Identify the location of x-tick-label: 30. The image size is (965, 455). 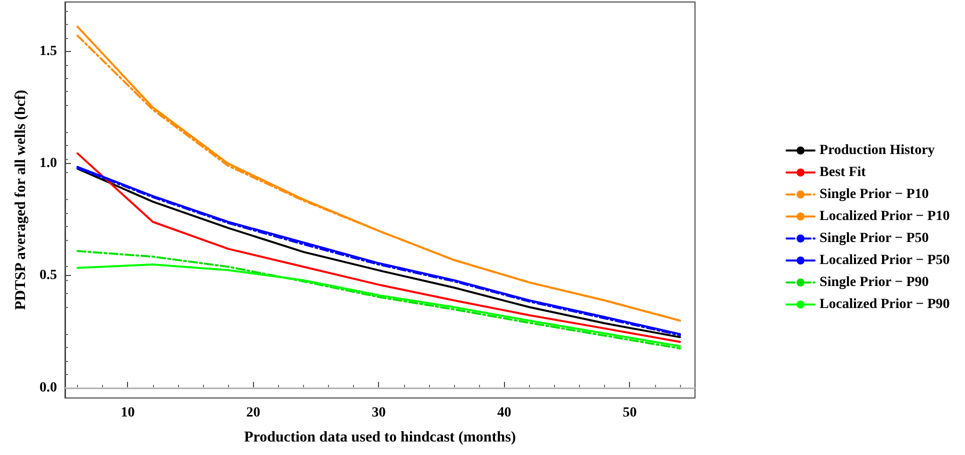
(379, 413).